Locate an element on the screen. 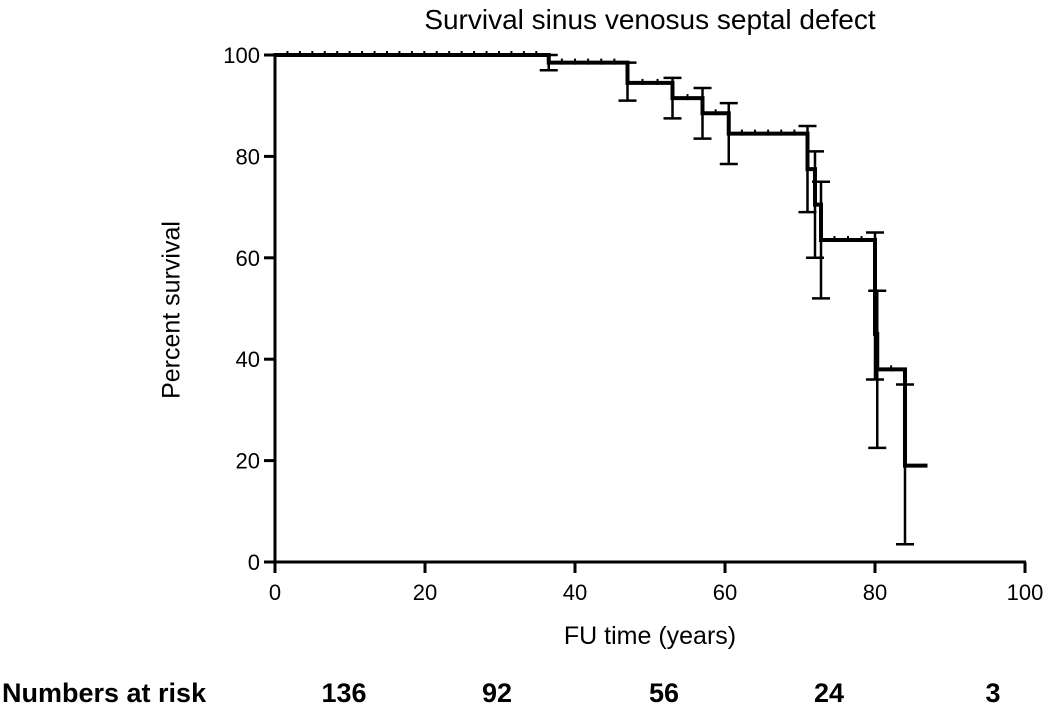  y-tick-label-100: 100 is located at coordinates (241, 55).